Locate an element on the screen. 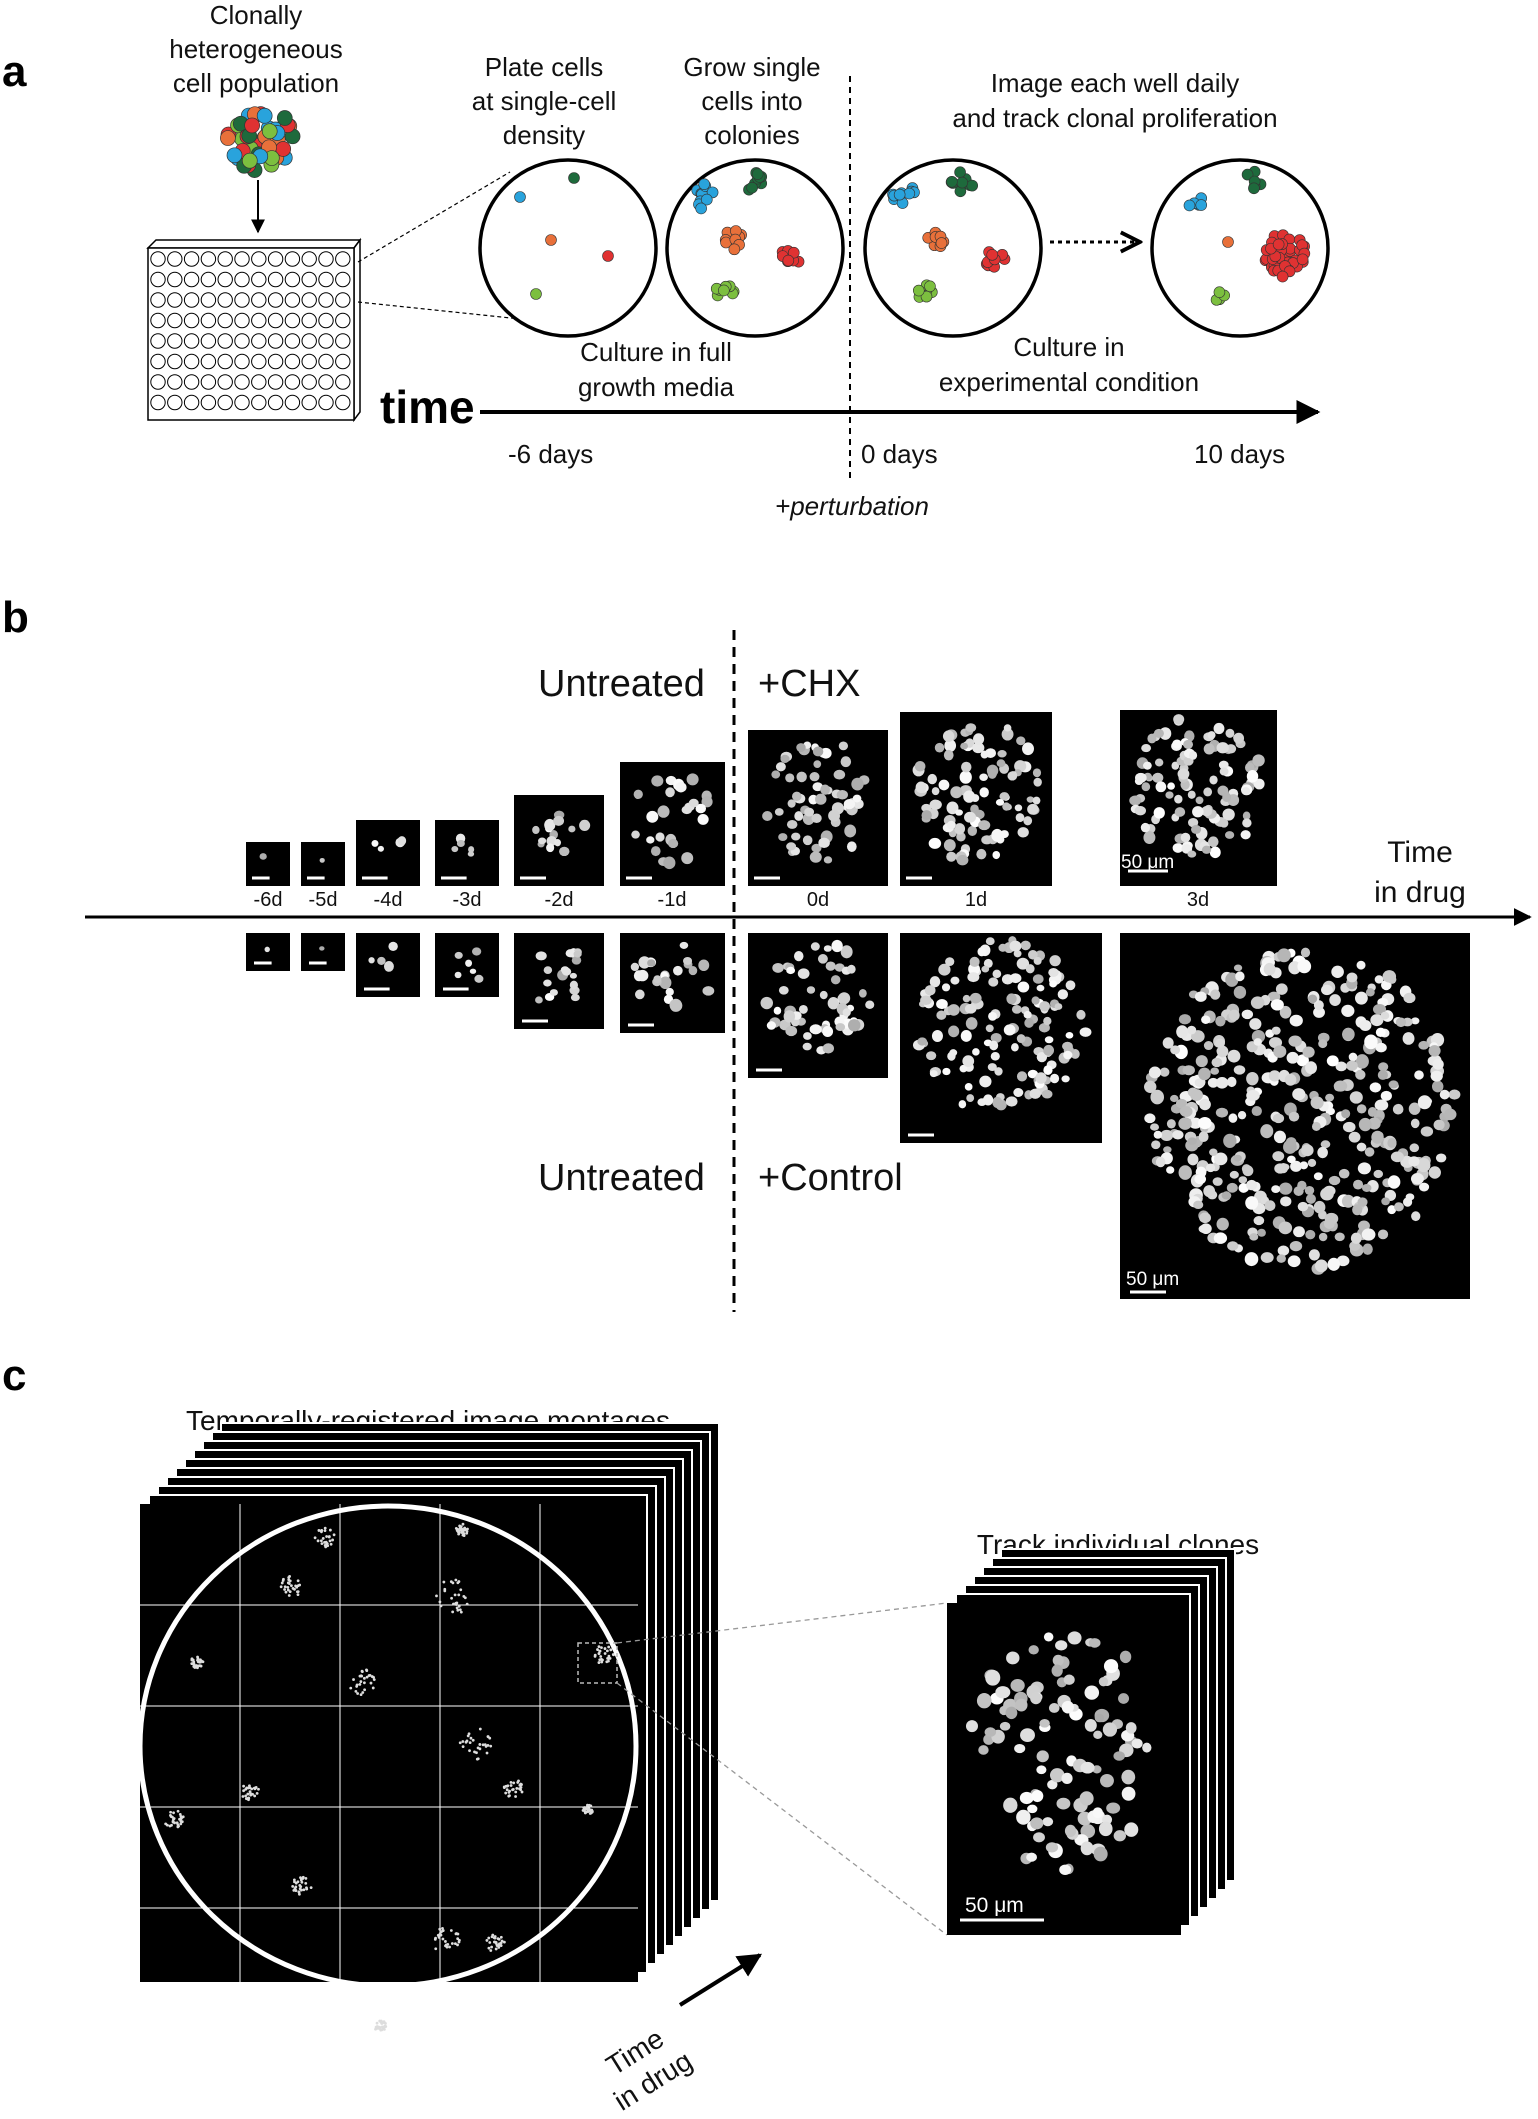 This screenshot has width=1538, height=2119. cell is located at coordinates (228, 138).